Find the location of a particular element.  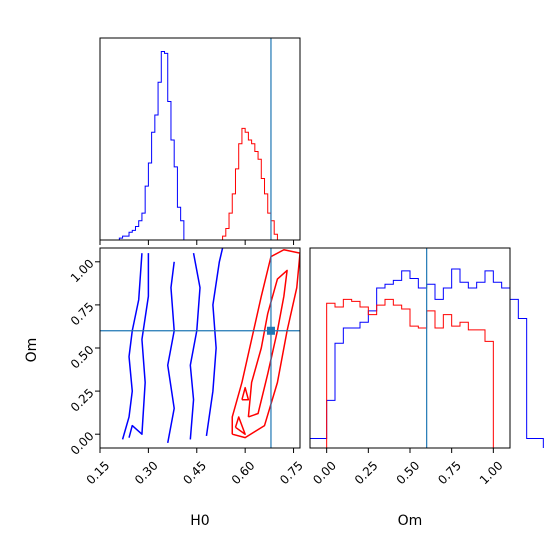

y-tick-label-0: 0.00 is located at coordinates (82, 443).